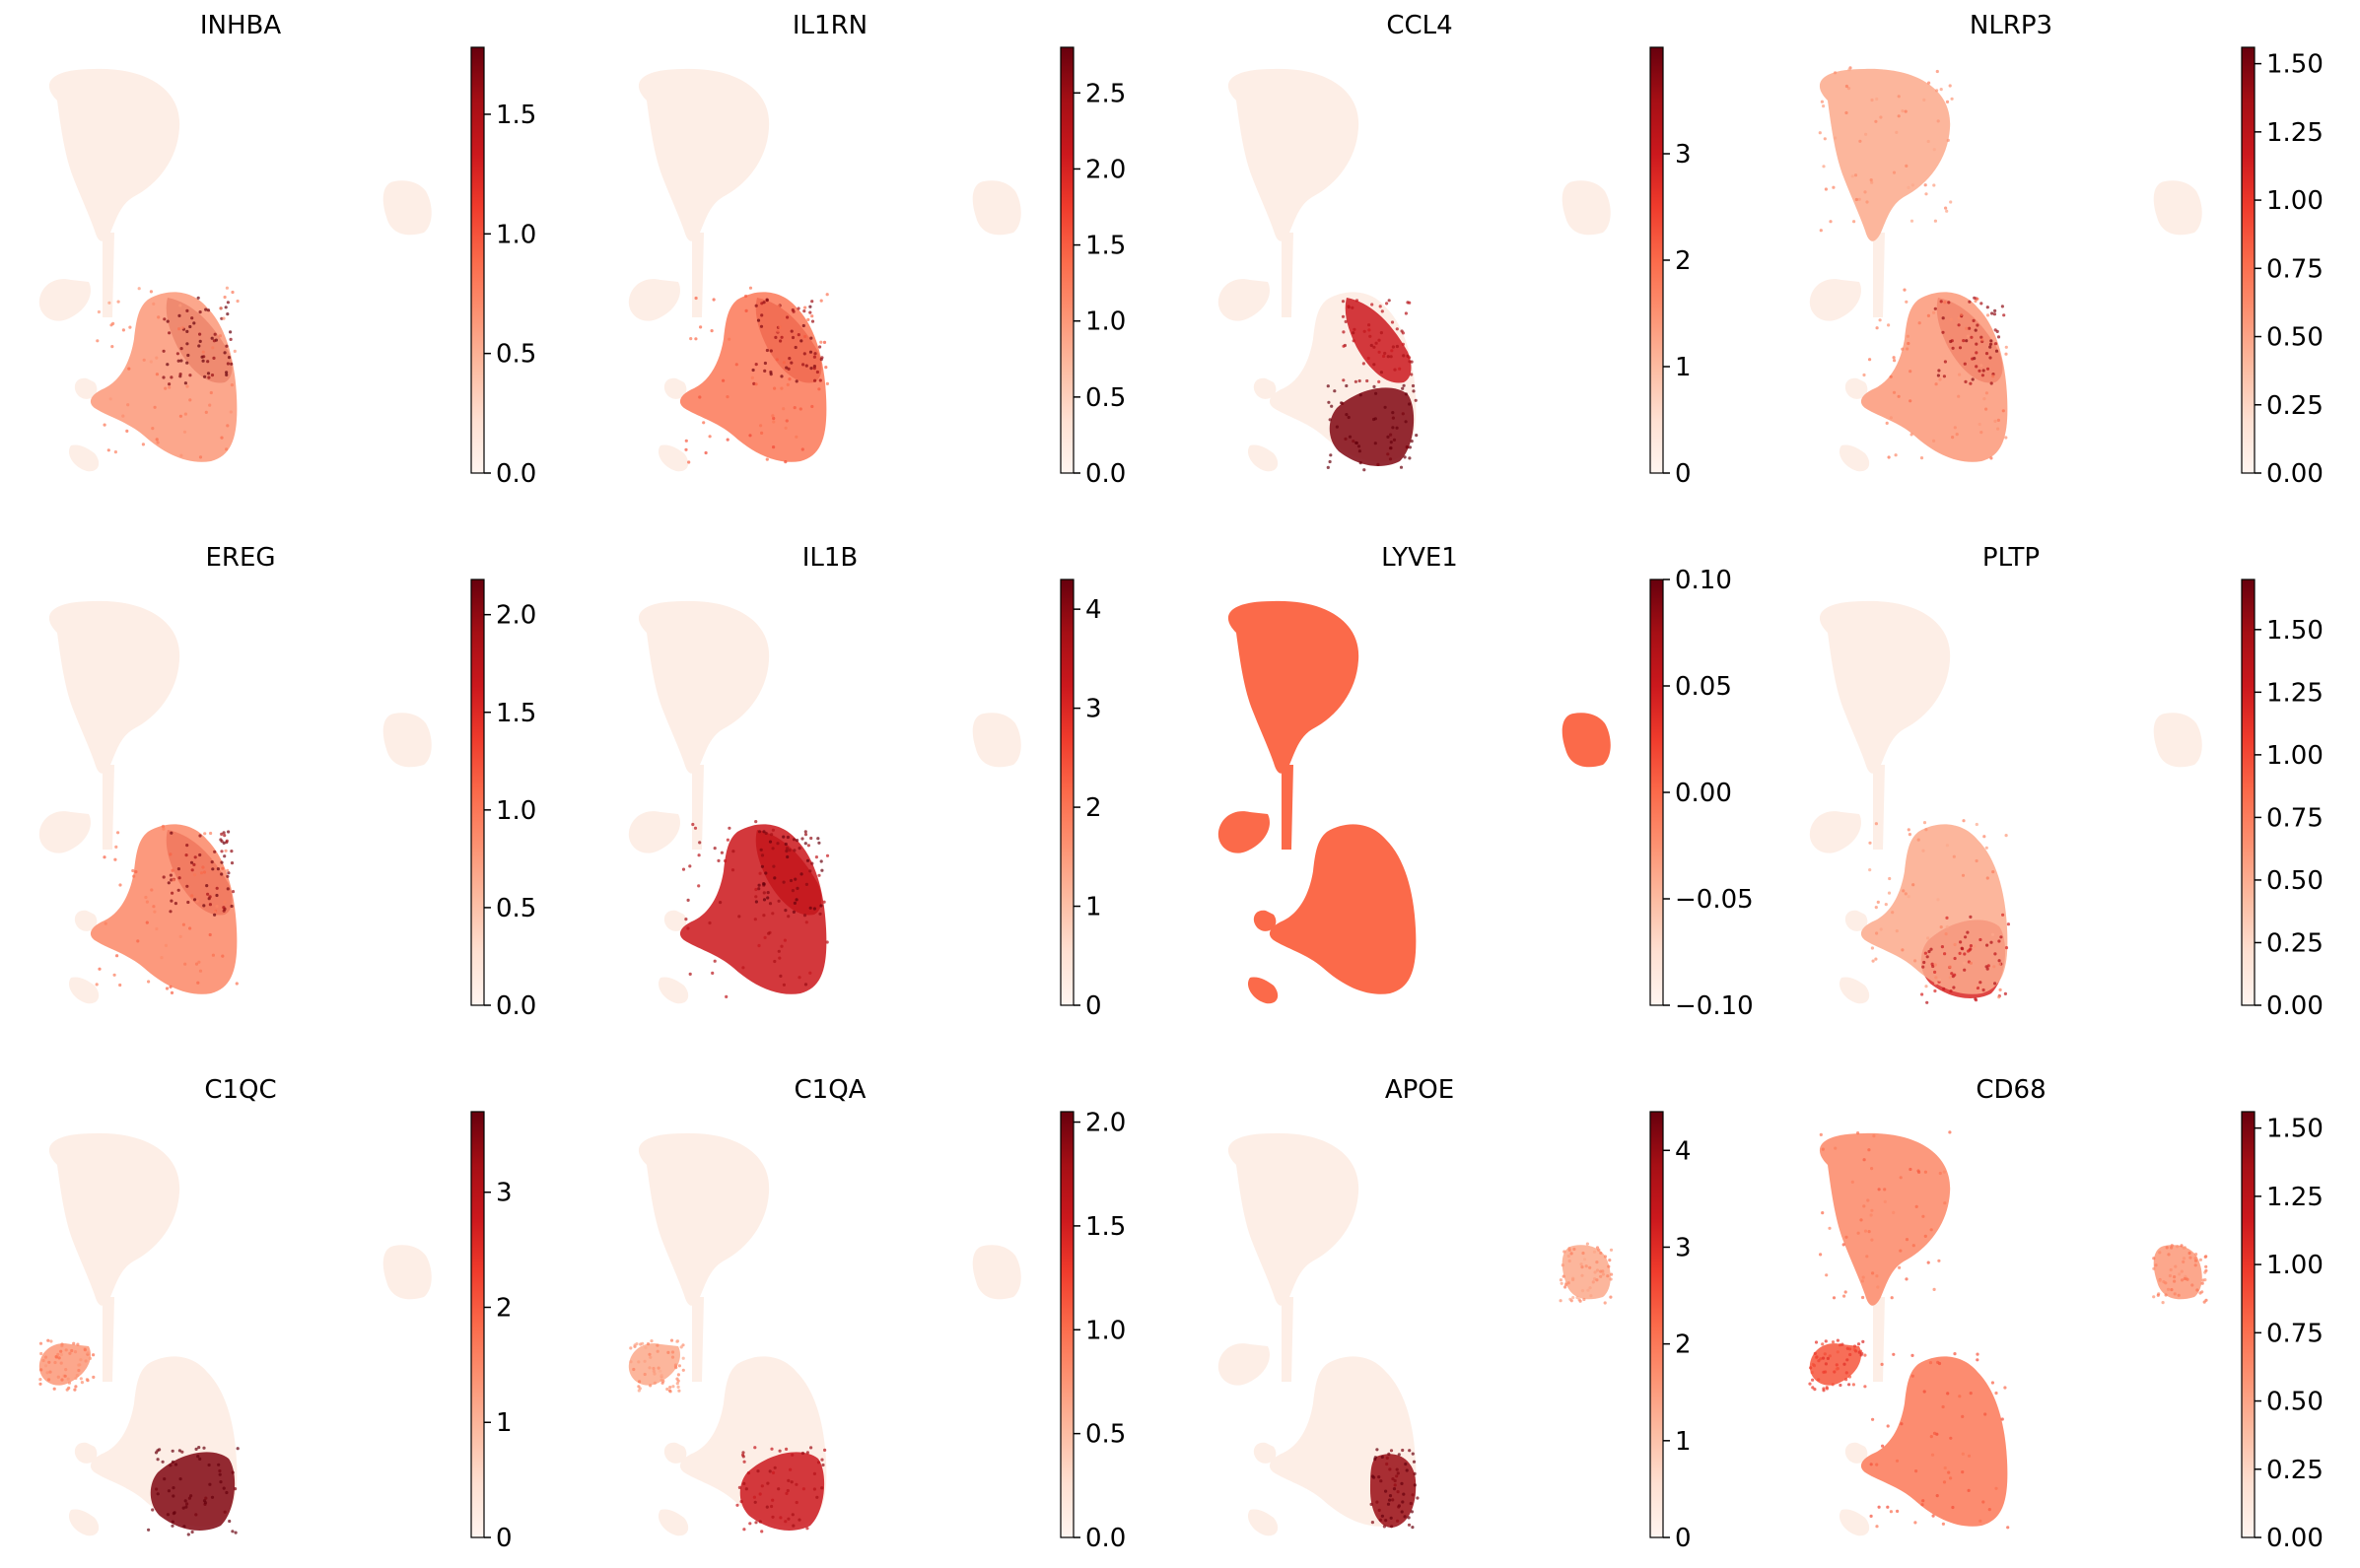 The width and height of the screenshot is (2360, 1568). Describe the element at coordinates (516, 474) in the screenshot. I see `colorbar-tick-label: 0.0` at that location.